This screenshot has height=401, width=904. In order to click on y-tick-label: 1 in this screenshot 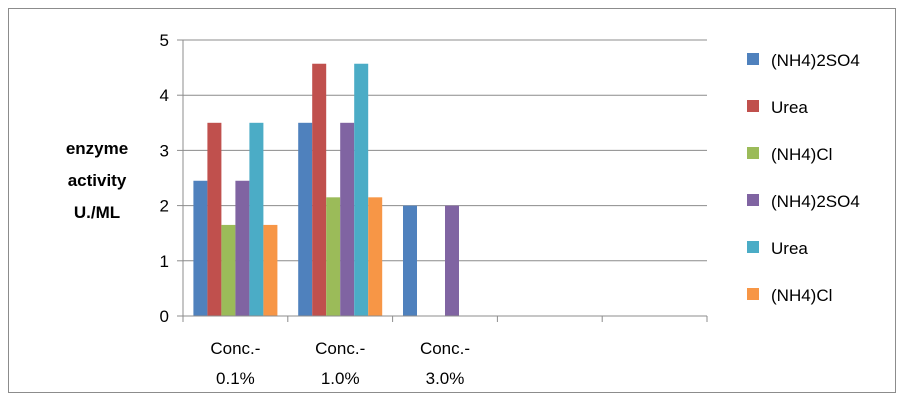, I will do `click(164, 261)`.